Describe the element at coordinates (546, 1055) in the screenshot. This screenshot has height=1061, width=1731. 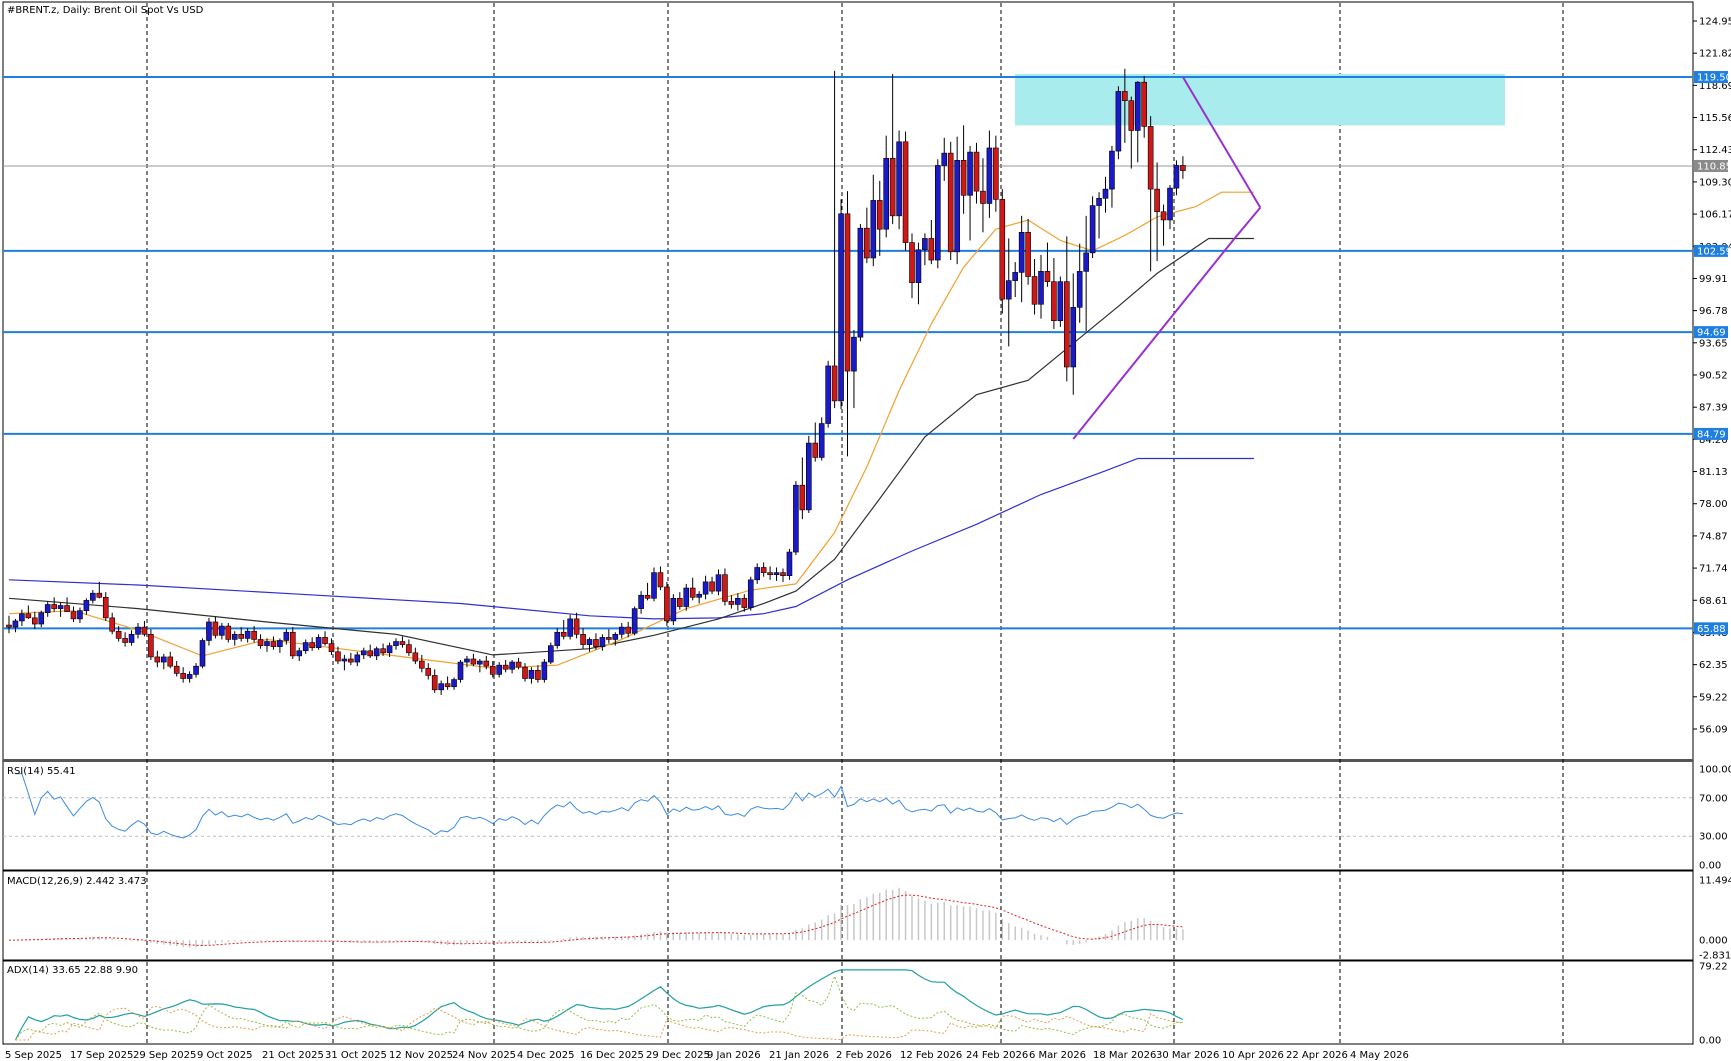
I see `x-tick-label-8: 4 Dec 2025` at that location.